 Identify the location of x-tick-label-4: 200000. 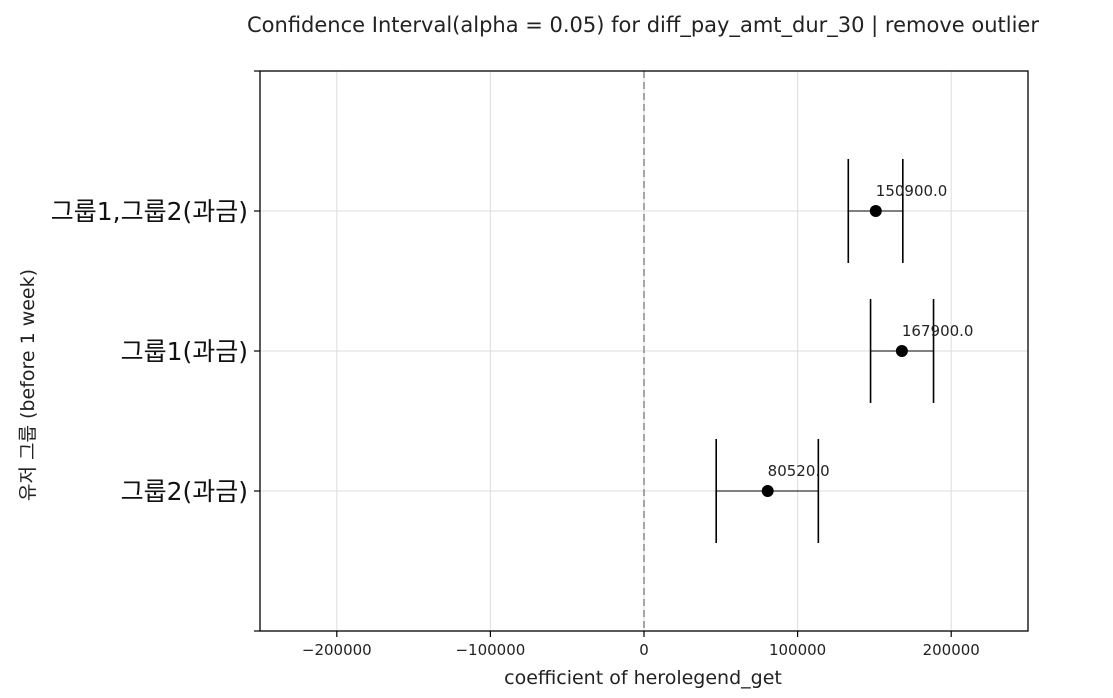
(951, 650).